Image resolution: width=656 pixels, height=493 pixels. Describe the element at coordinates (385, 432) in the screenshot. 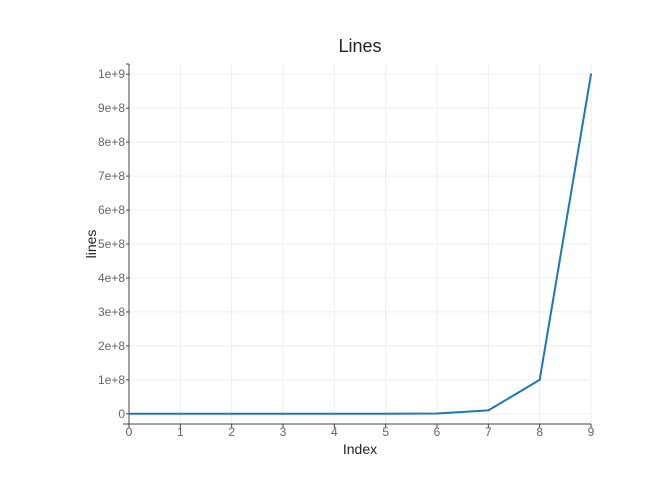

I see `x-tick-label: 5` at that location.